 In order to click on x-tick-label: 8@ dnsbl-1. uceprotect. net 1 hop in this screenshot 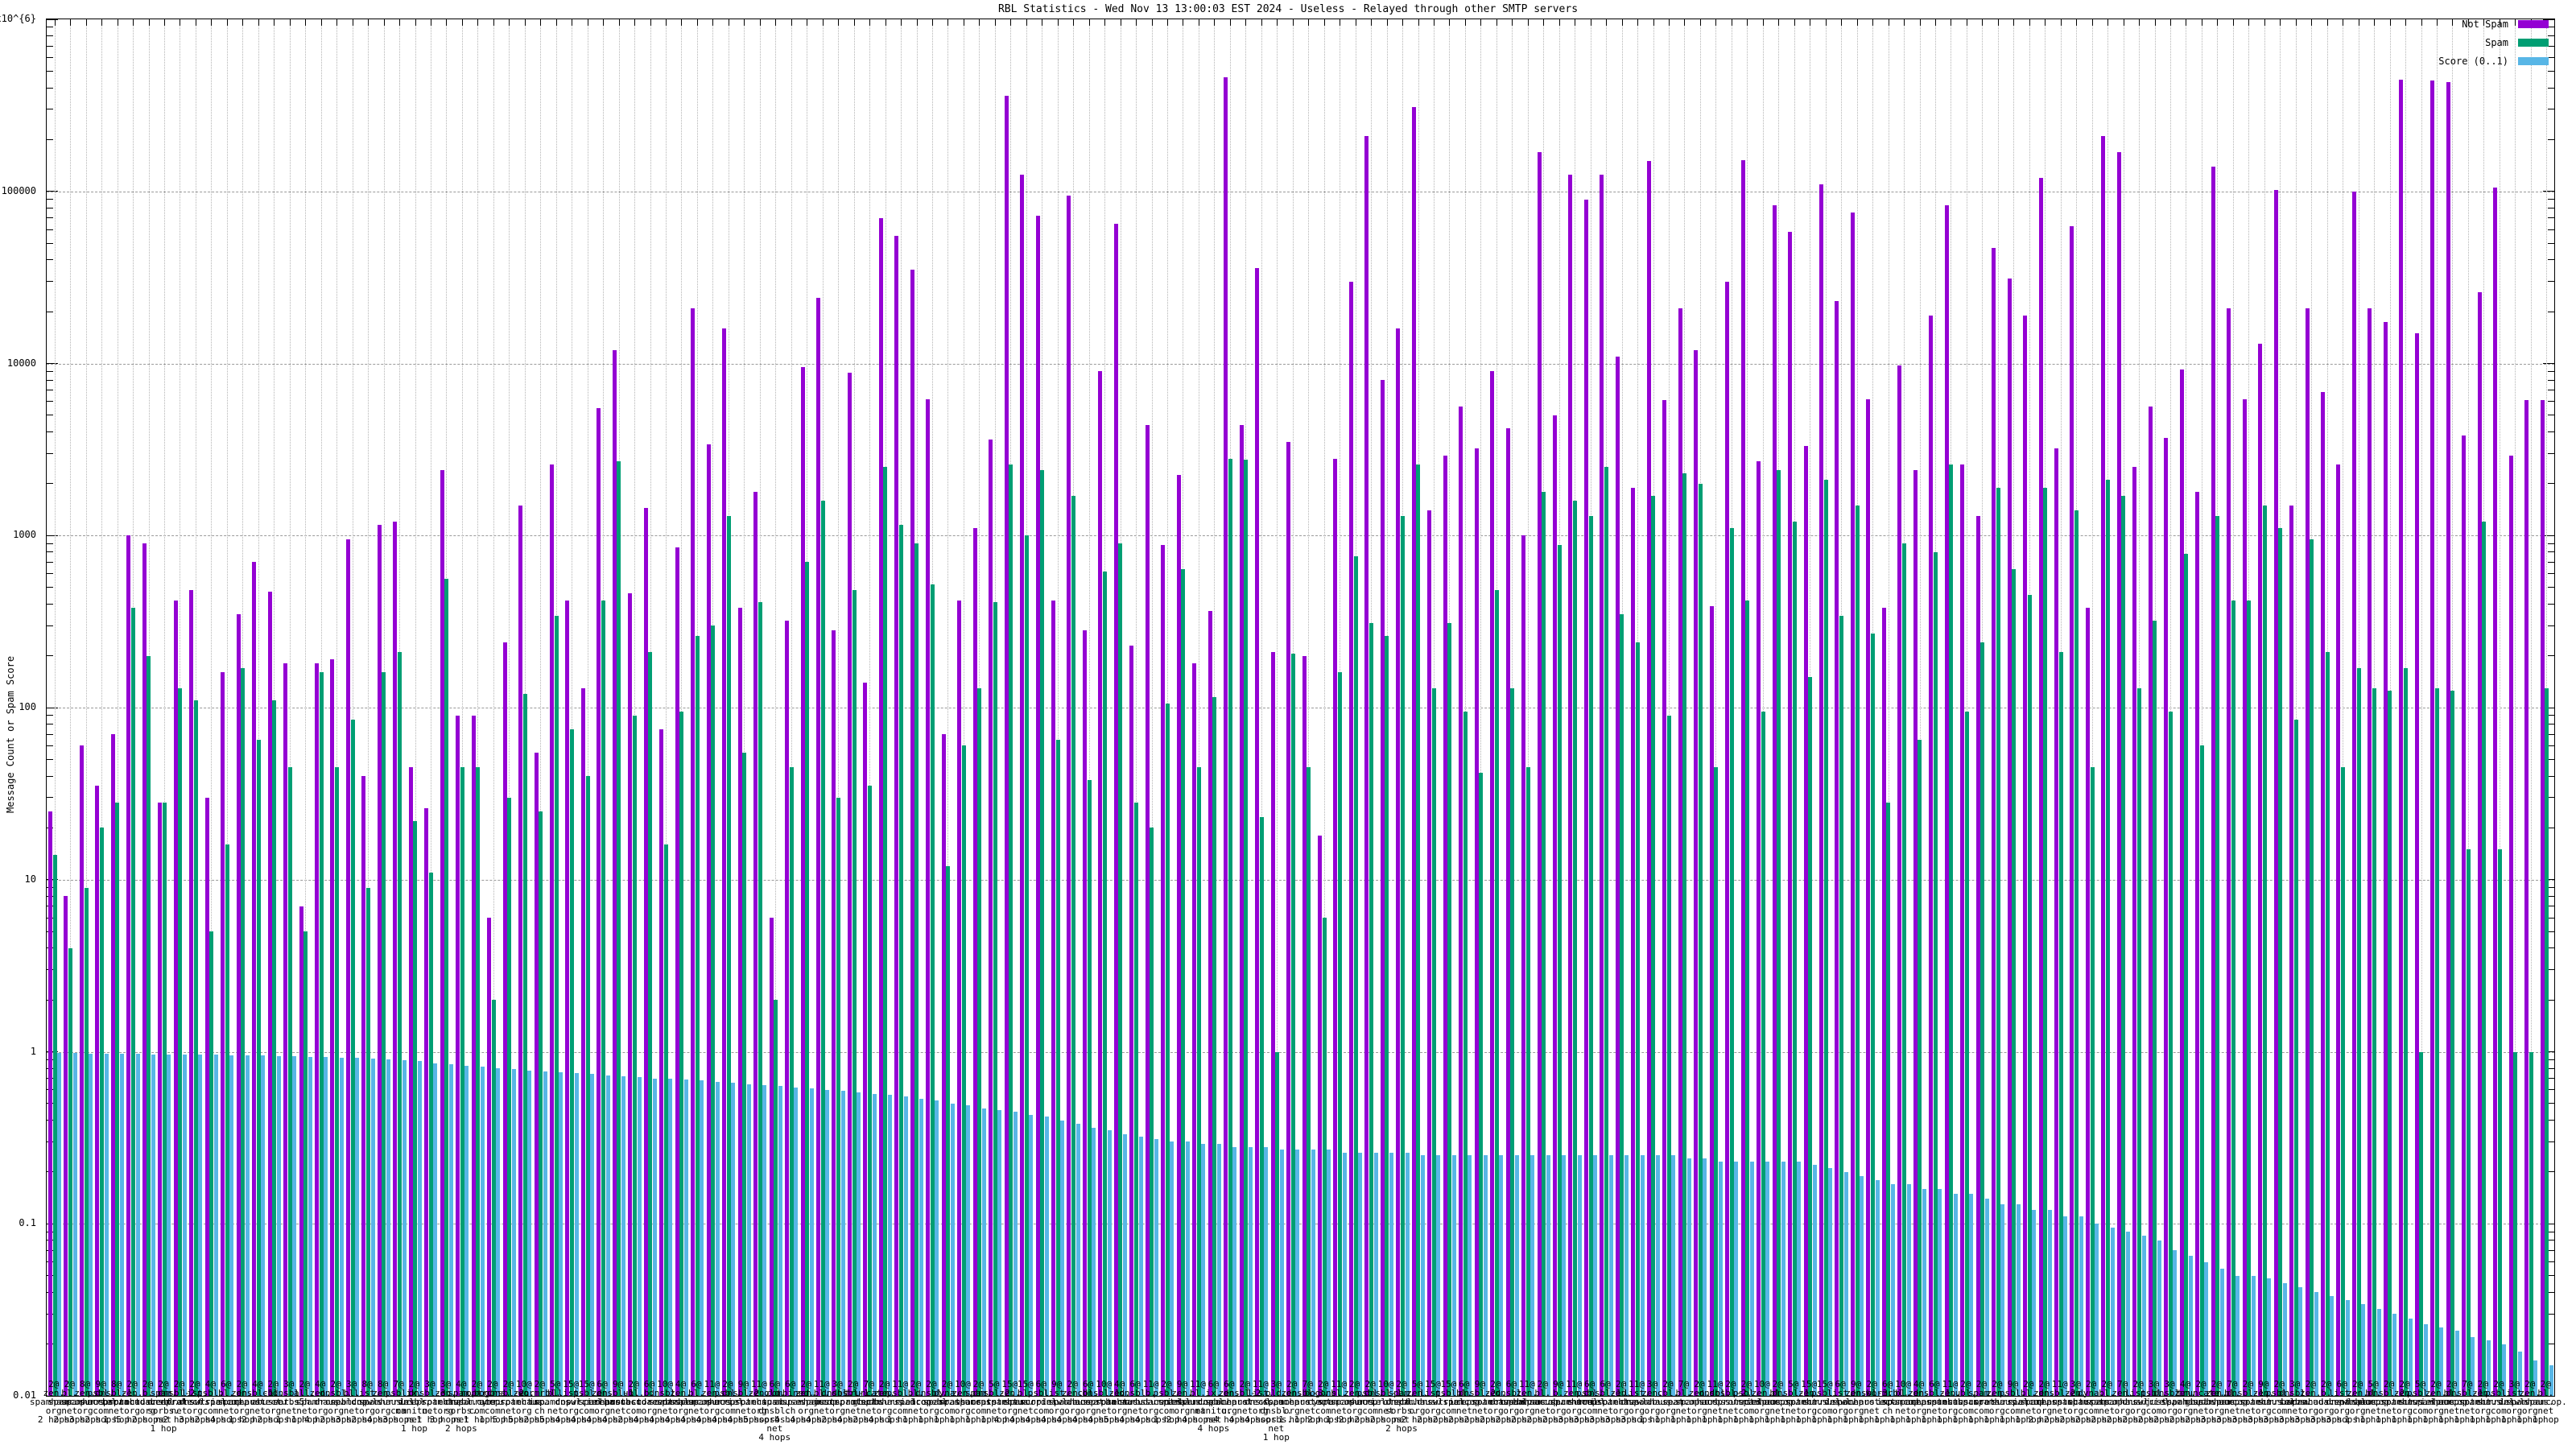, I will do `click(117, 1402)`.